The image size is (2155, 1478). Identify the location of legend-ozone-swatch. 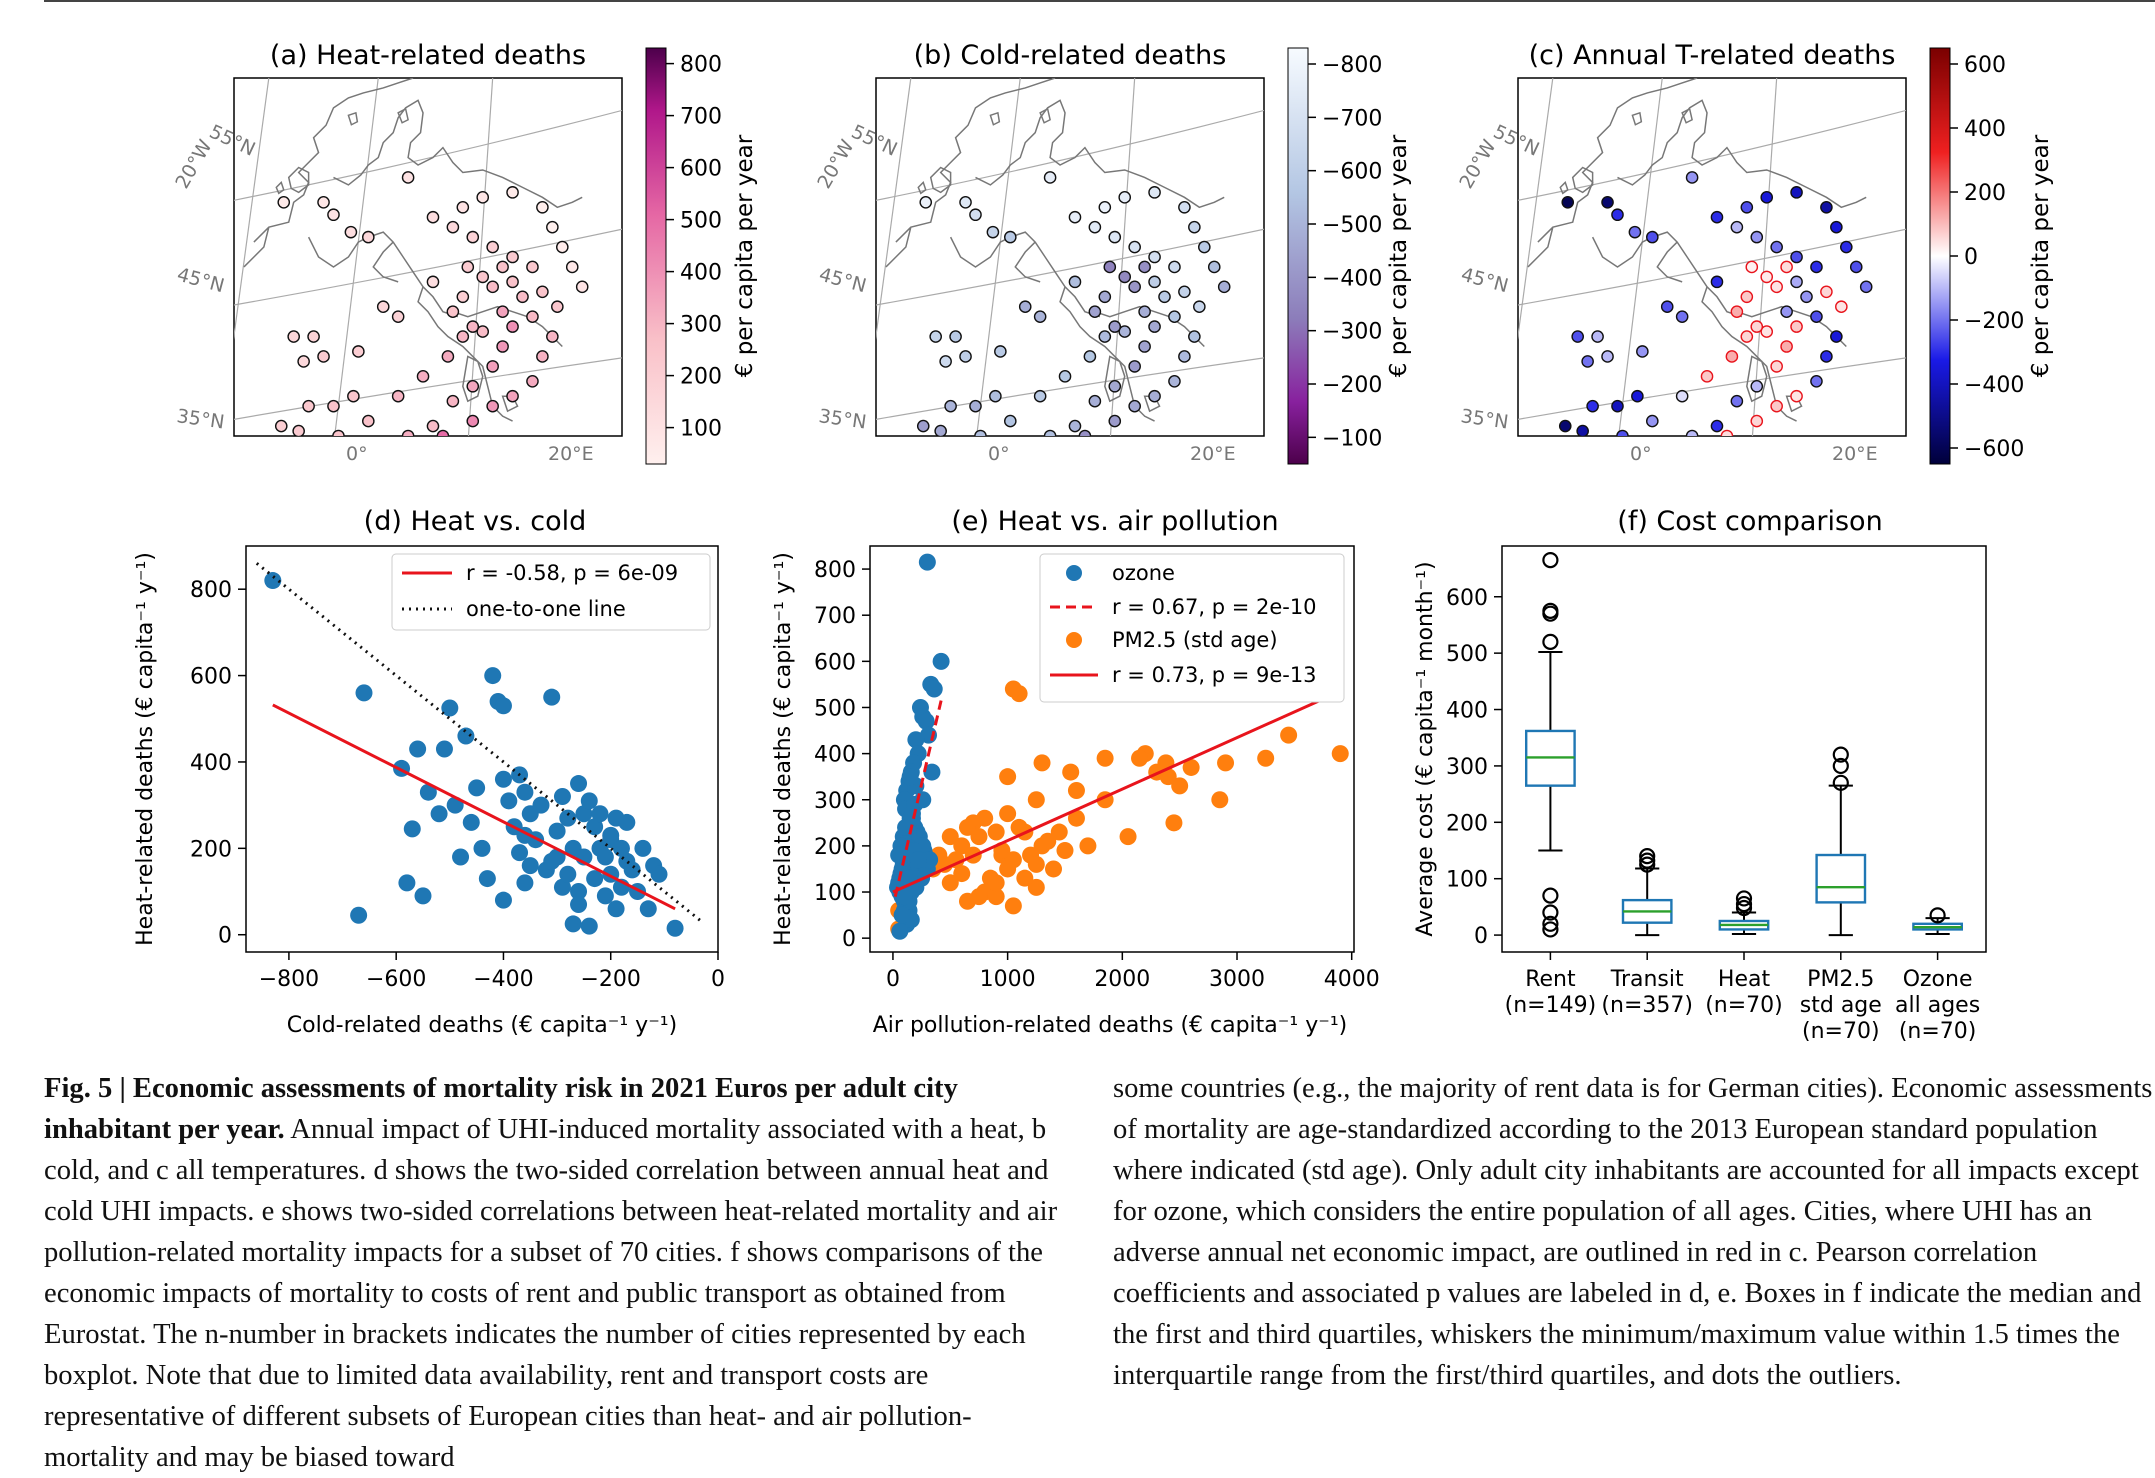
(1074, 573).